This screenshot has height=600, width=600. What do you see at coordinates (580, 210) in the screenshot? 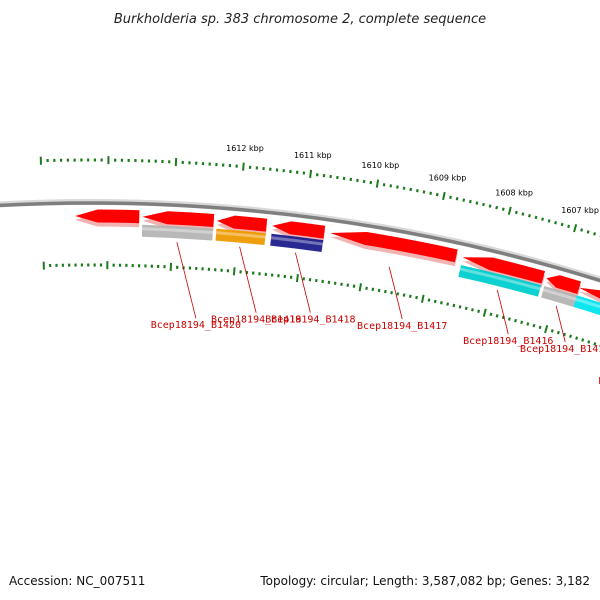
I see `kbp-tick-label: 1607 kbp` at bounding box center [580, 210].